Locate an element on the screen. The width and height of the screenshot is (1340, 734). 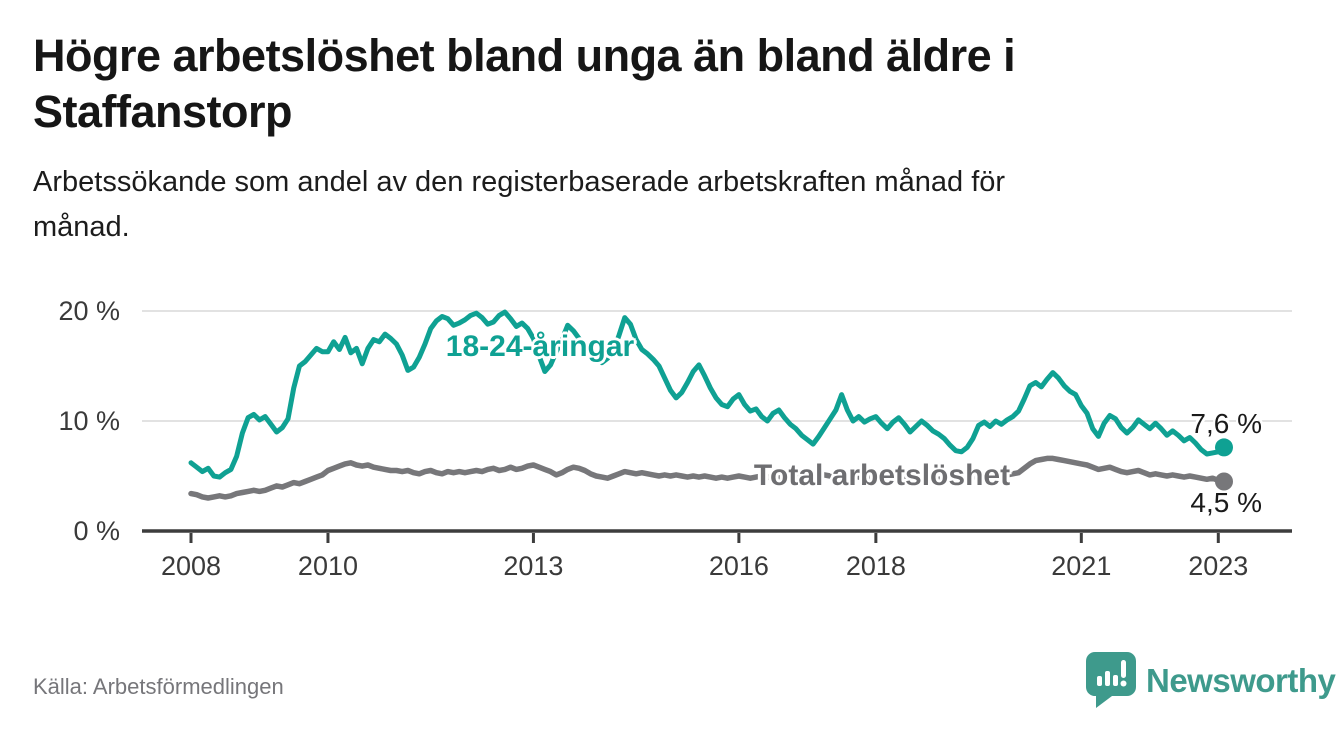
x-axis-label-2008: 2008 is located at coordinates (191, 566).